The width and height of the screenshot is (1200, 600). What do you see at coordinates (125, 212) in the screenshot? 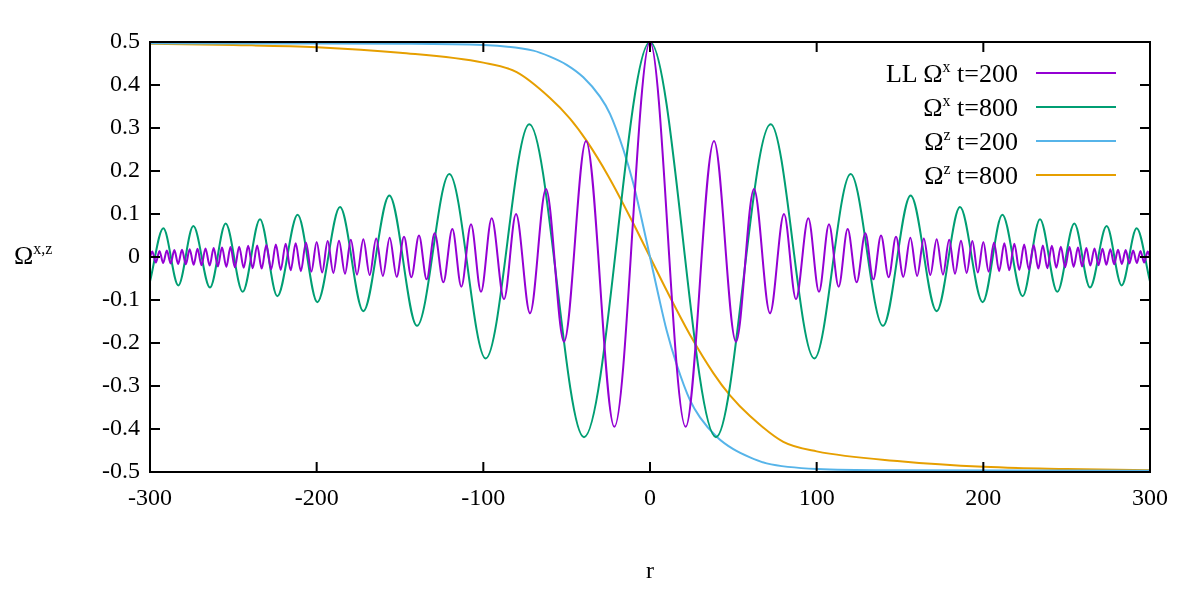
I see `y-tick-label: 0.1` at bounding box center [125, 212].